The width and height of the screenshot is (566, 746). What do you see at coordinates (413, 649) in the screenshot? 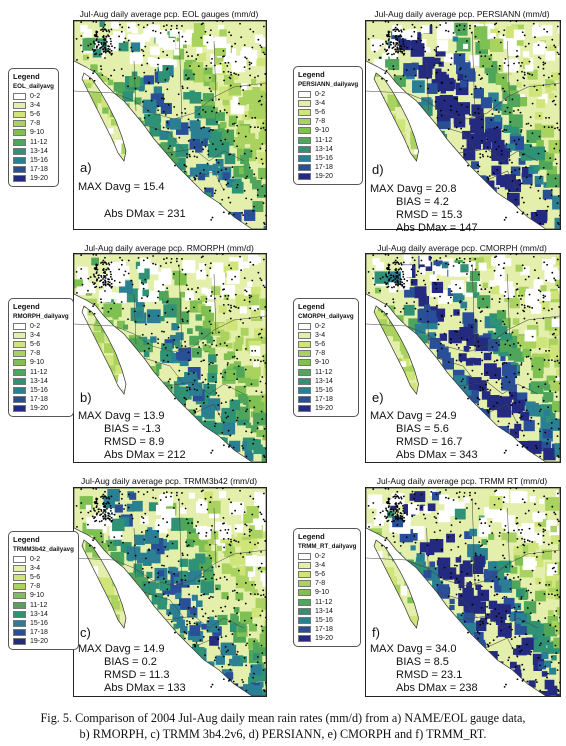
I see `stat-max-davg: MAX Davg = 34.0` at bounding box center [413, 649].